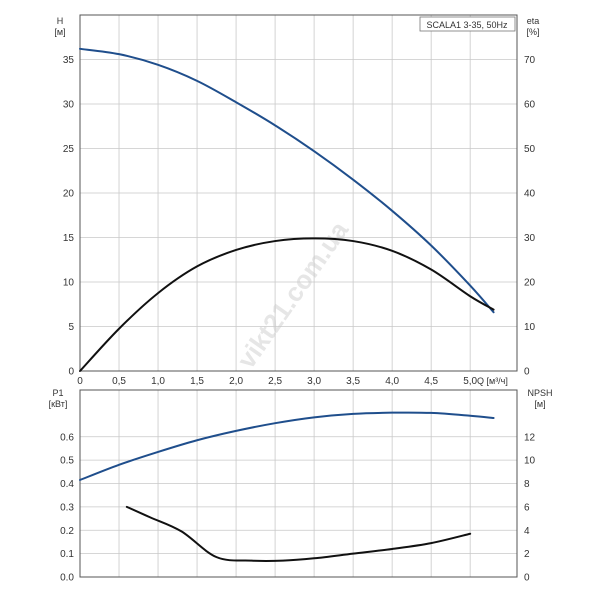 This screenshot has width=600, height=600. What do you see at coordinates (57, 393) in the screenshot?
I see `p1-axis-label: P1` at bounding box center [57, 393].